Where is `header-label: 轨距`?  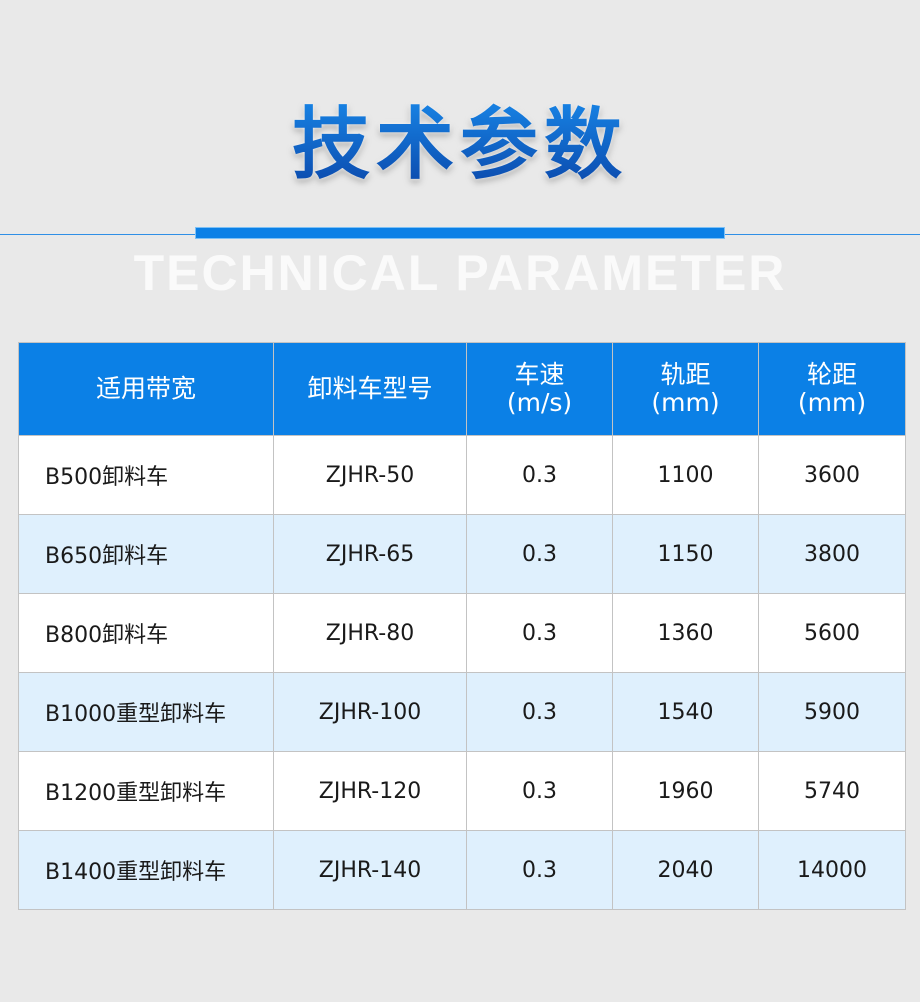 header-label: 轨距 is located at coordinates (685, 374).